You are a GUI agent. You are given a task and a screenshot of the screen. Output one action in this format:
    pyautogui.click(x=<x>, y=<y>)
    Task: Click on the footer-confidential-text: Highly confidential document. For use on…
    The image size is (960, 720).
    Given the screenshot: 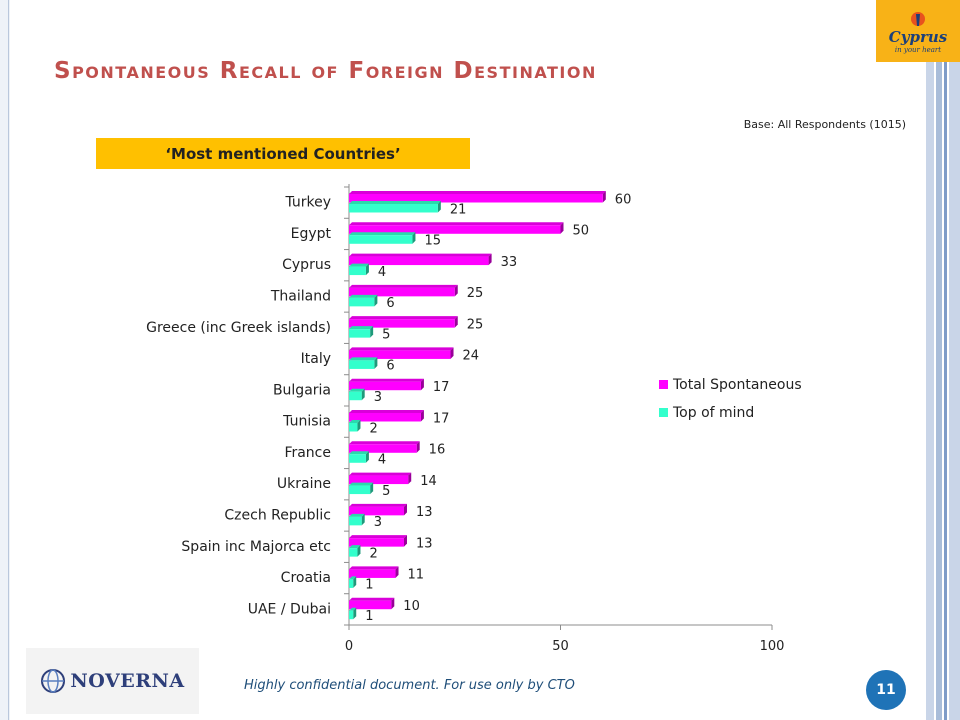 What is the action you would take?
    pyautogui.click(x=409, y=685)
    